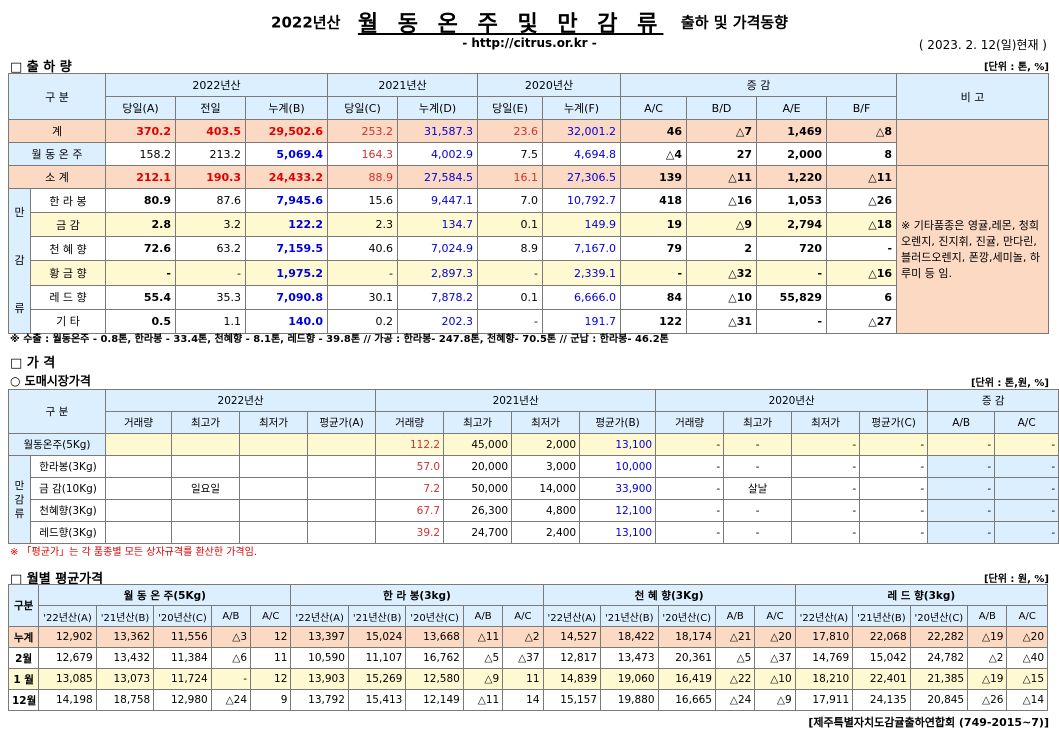  Describe the element at coordinates (1027, 700) in the screenshot. I see `table-cell: △14` at that location.